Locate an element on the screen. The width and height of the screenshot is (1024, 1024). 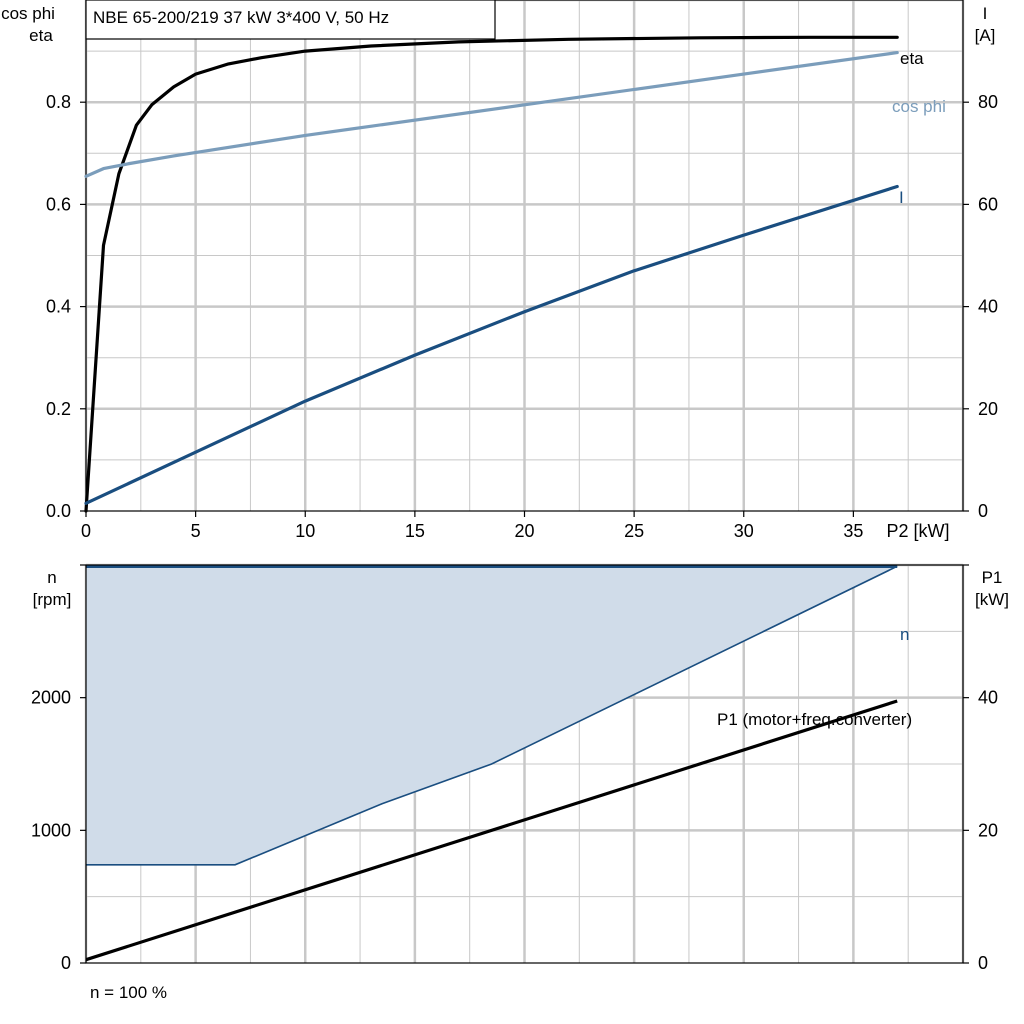
top-right-tick-label: 0 is located at coordinates (983, 511).